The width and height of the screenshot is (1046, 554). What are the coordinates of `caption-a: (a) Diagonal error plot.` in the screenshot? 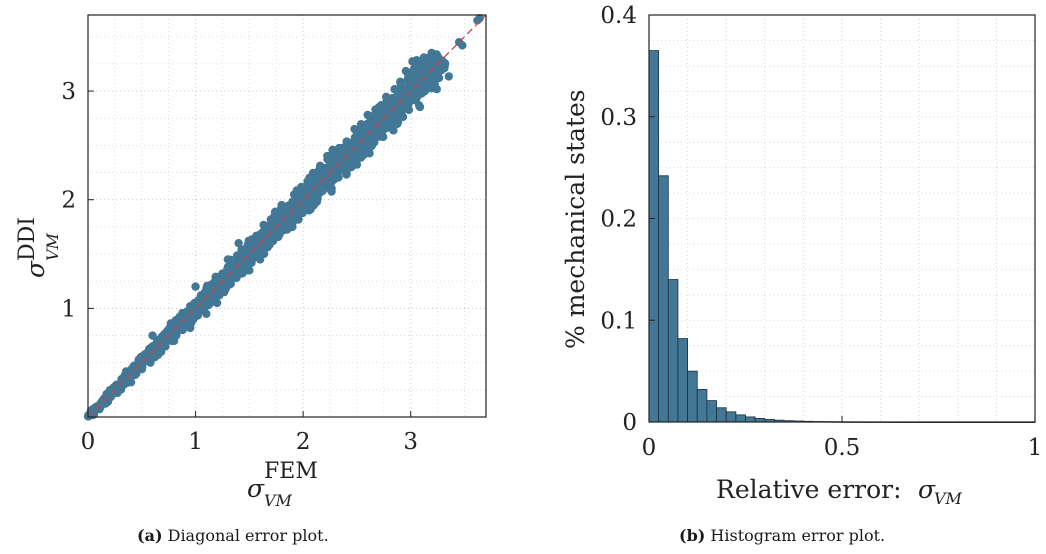 It's located at (233, 535).